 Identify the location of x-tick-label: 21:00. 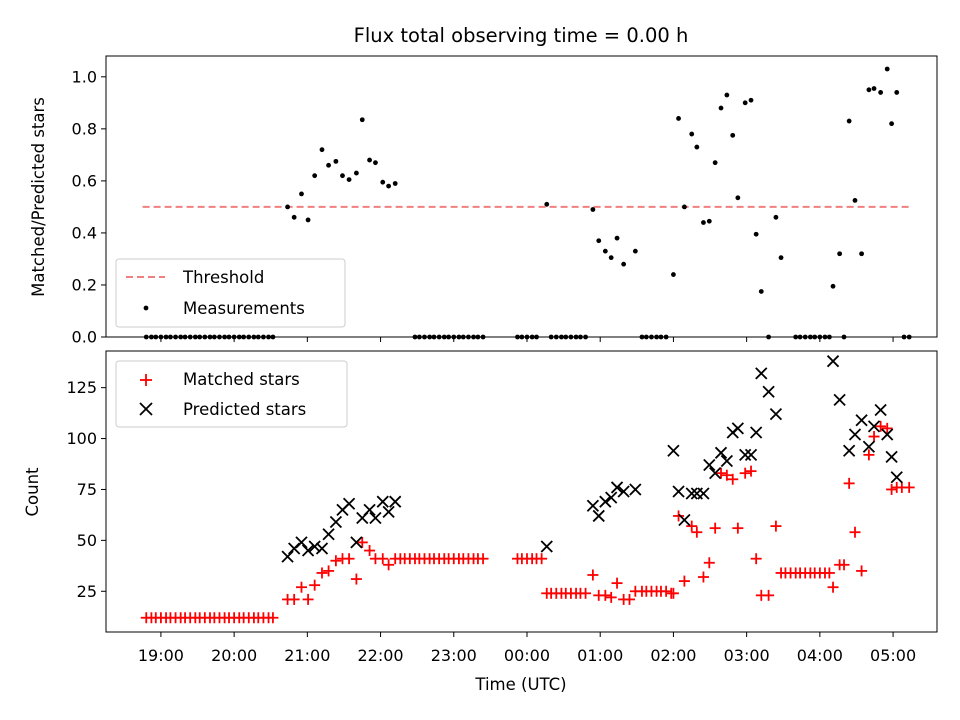
(307, 655).